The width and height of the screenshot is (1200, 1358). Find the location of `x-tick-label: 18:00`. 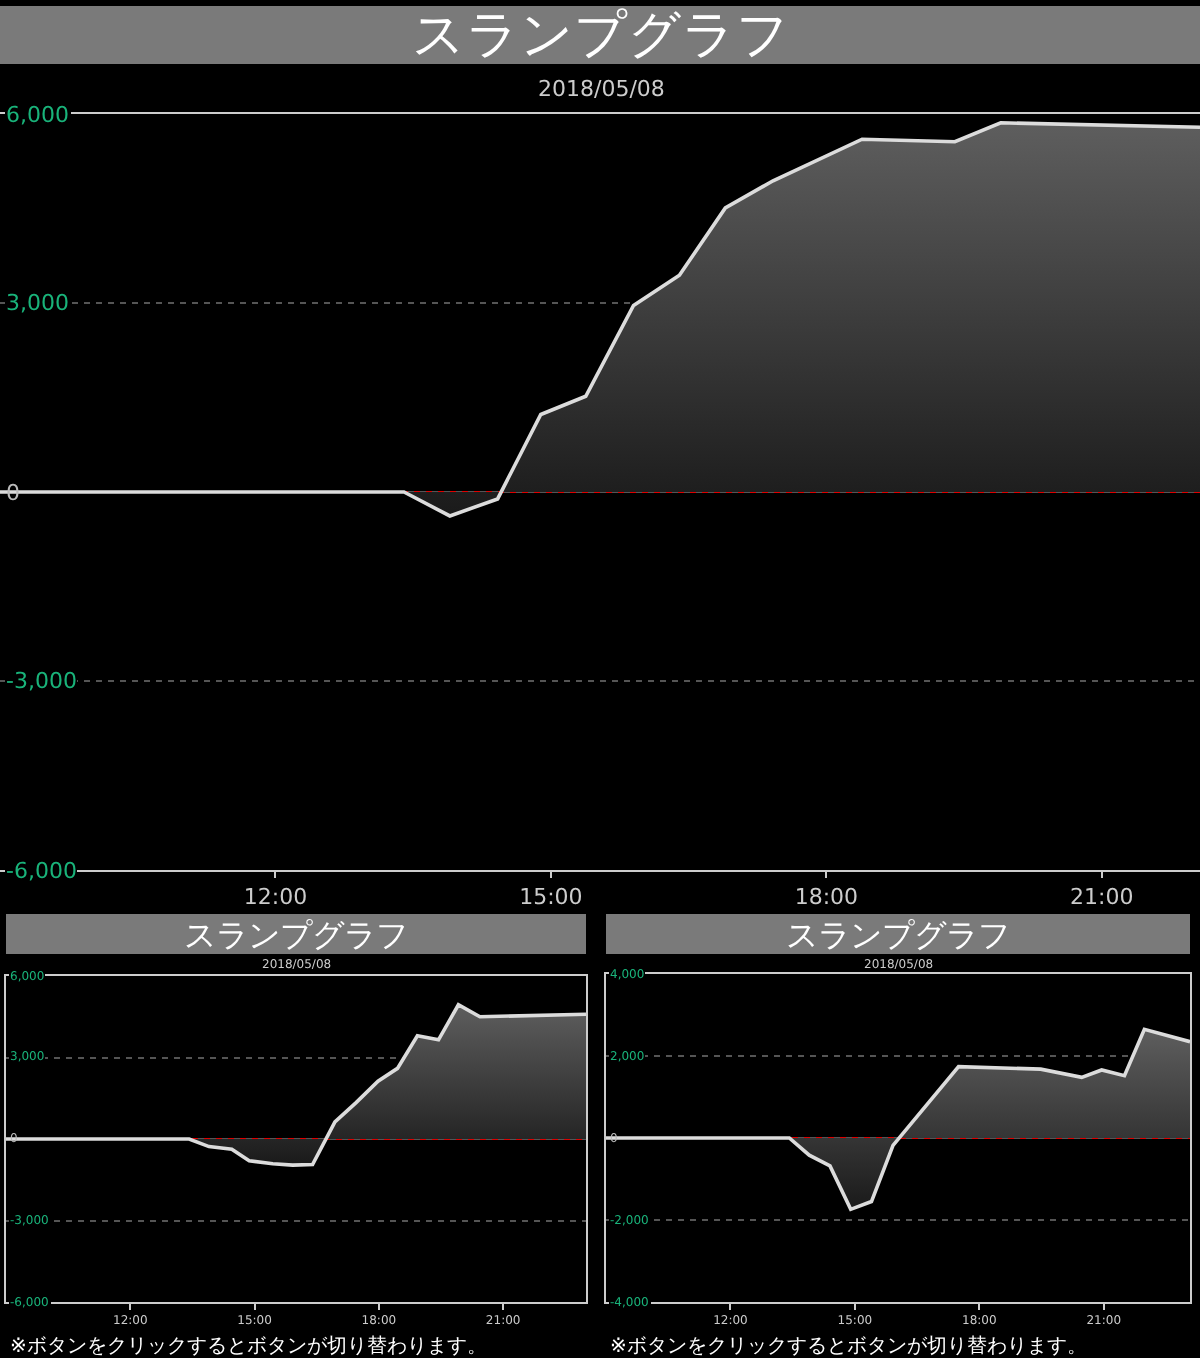

x-tick-label: 18:00 is located at coordinates (826, 897).